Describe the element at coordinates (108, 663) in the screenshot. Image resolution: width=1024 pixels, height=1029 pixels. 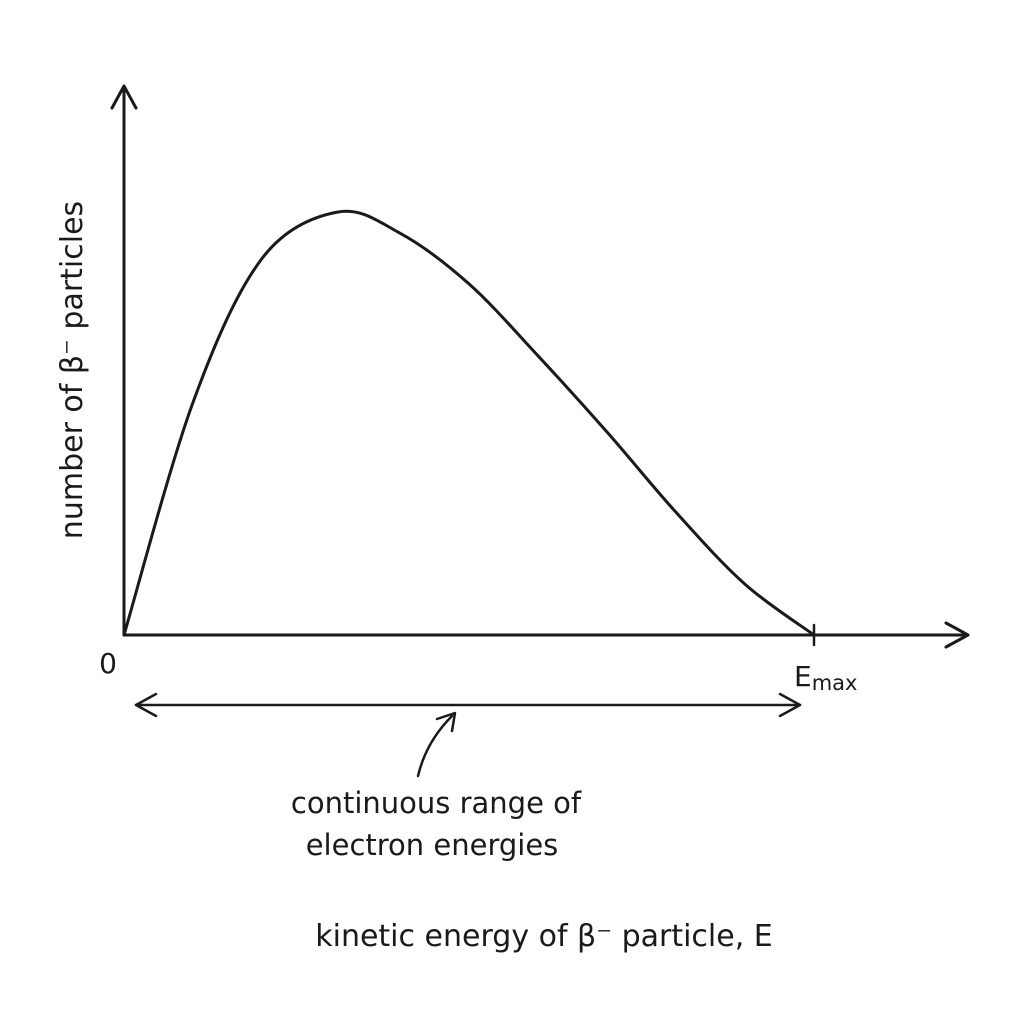
I see `x-tick-label-zero: 0` at that location.